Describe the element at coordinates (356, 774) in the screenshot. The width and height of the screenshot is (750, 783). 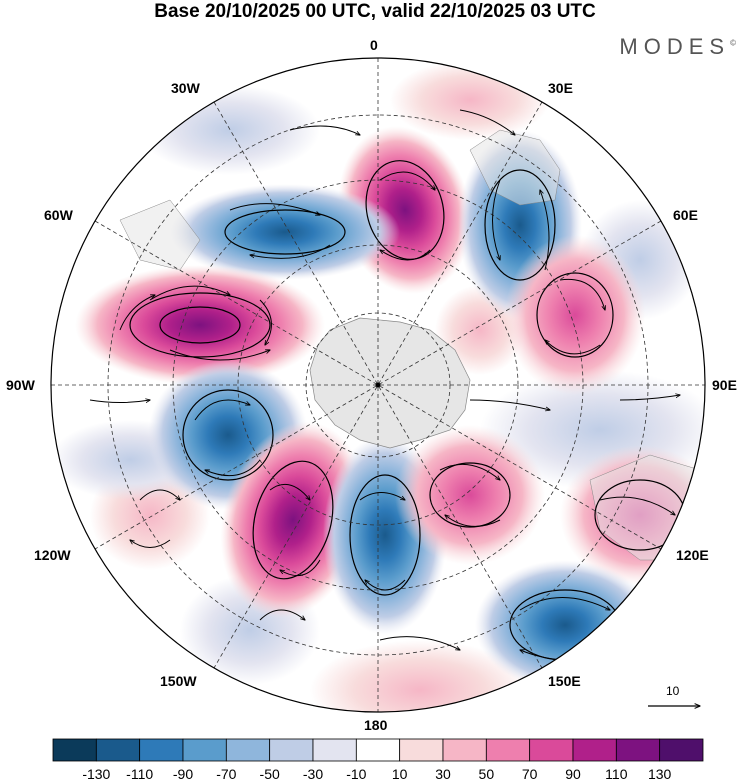
I see `colorbar-tick-label: -10` at that location.